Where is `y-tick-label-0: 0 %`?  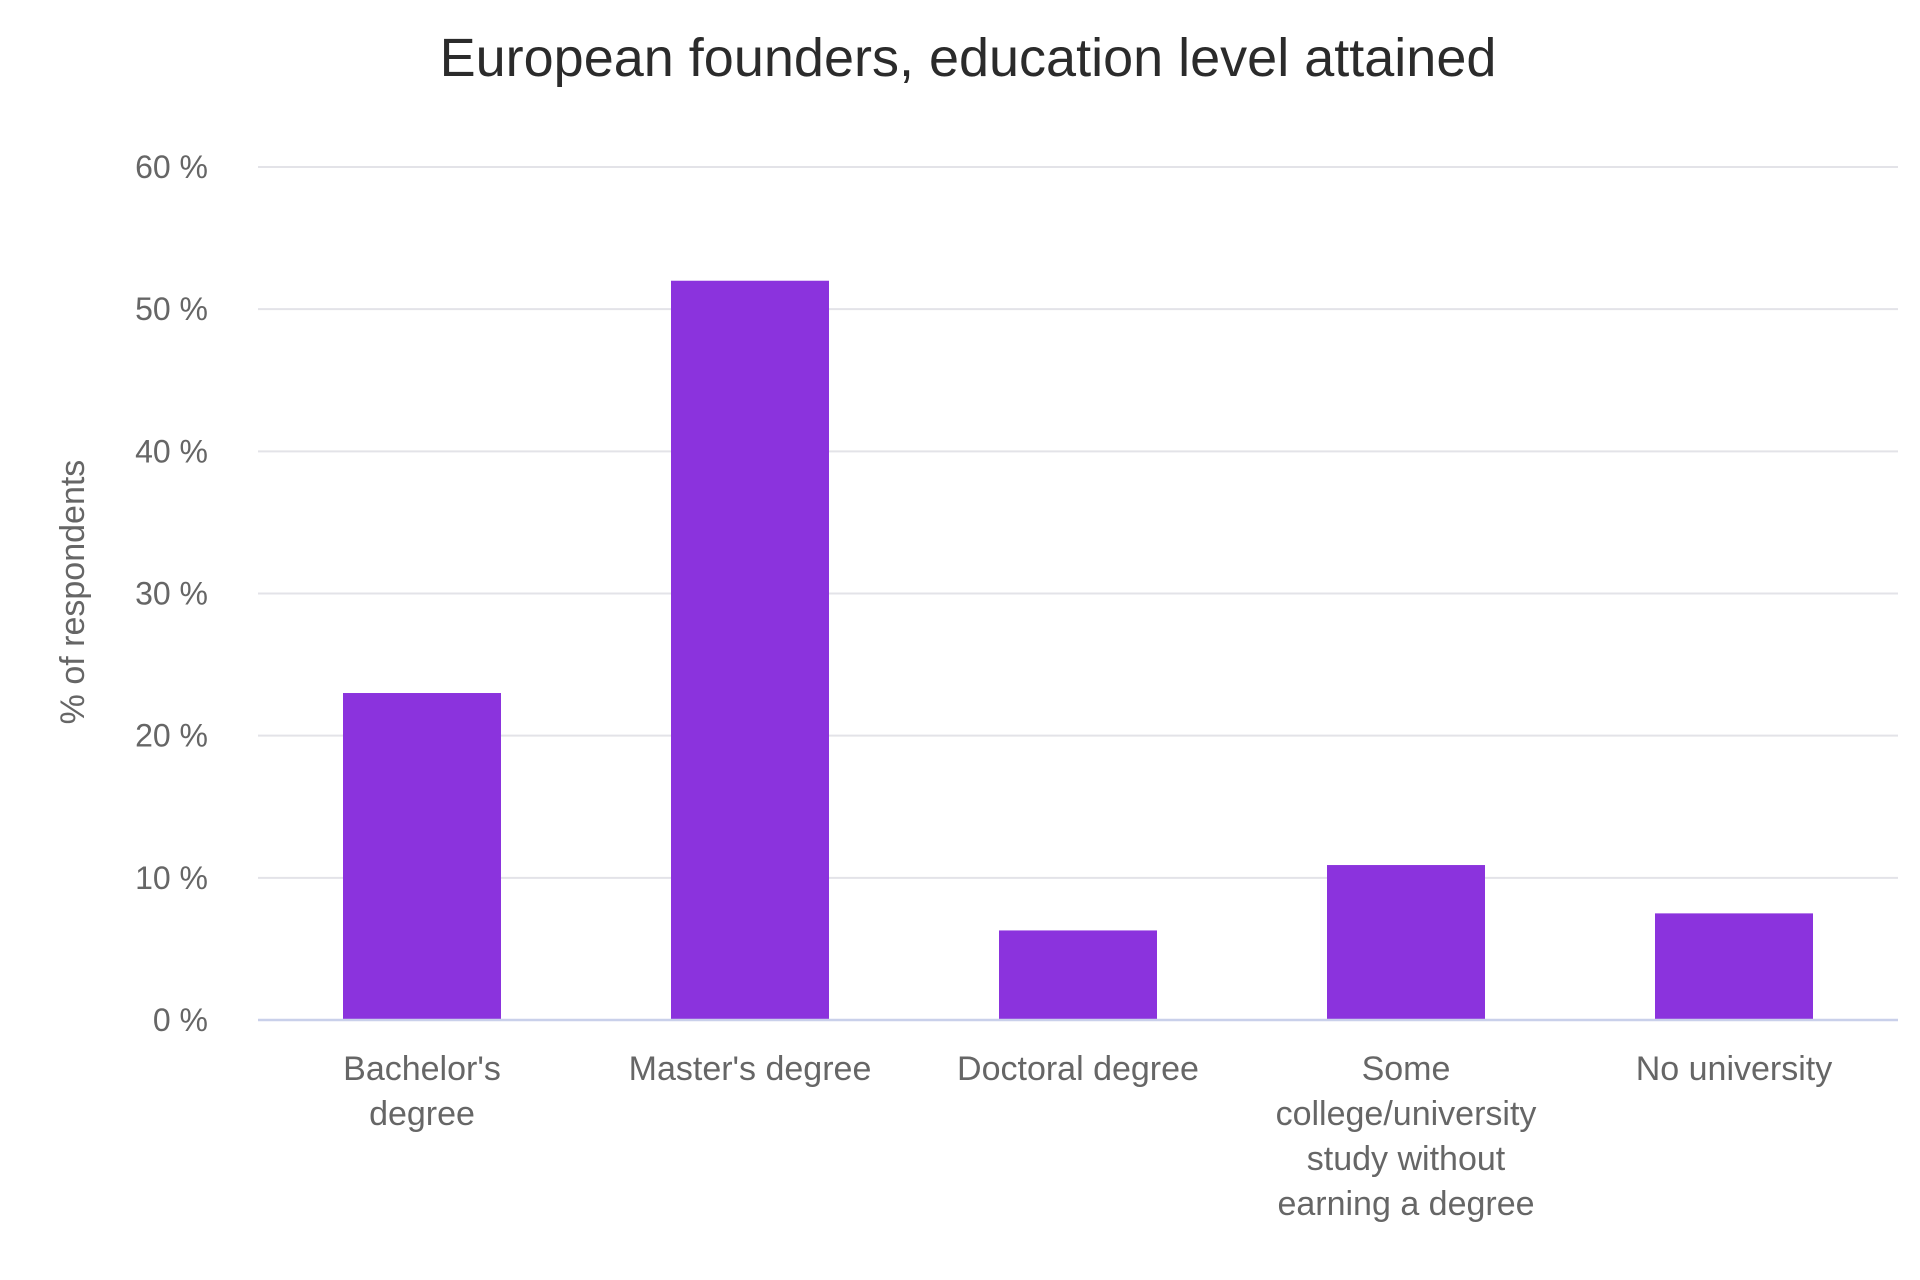 y-tick-label-0: 0 % is located at coordinates (180, 1020).